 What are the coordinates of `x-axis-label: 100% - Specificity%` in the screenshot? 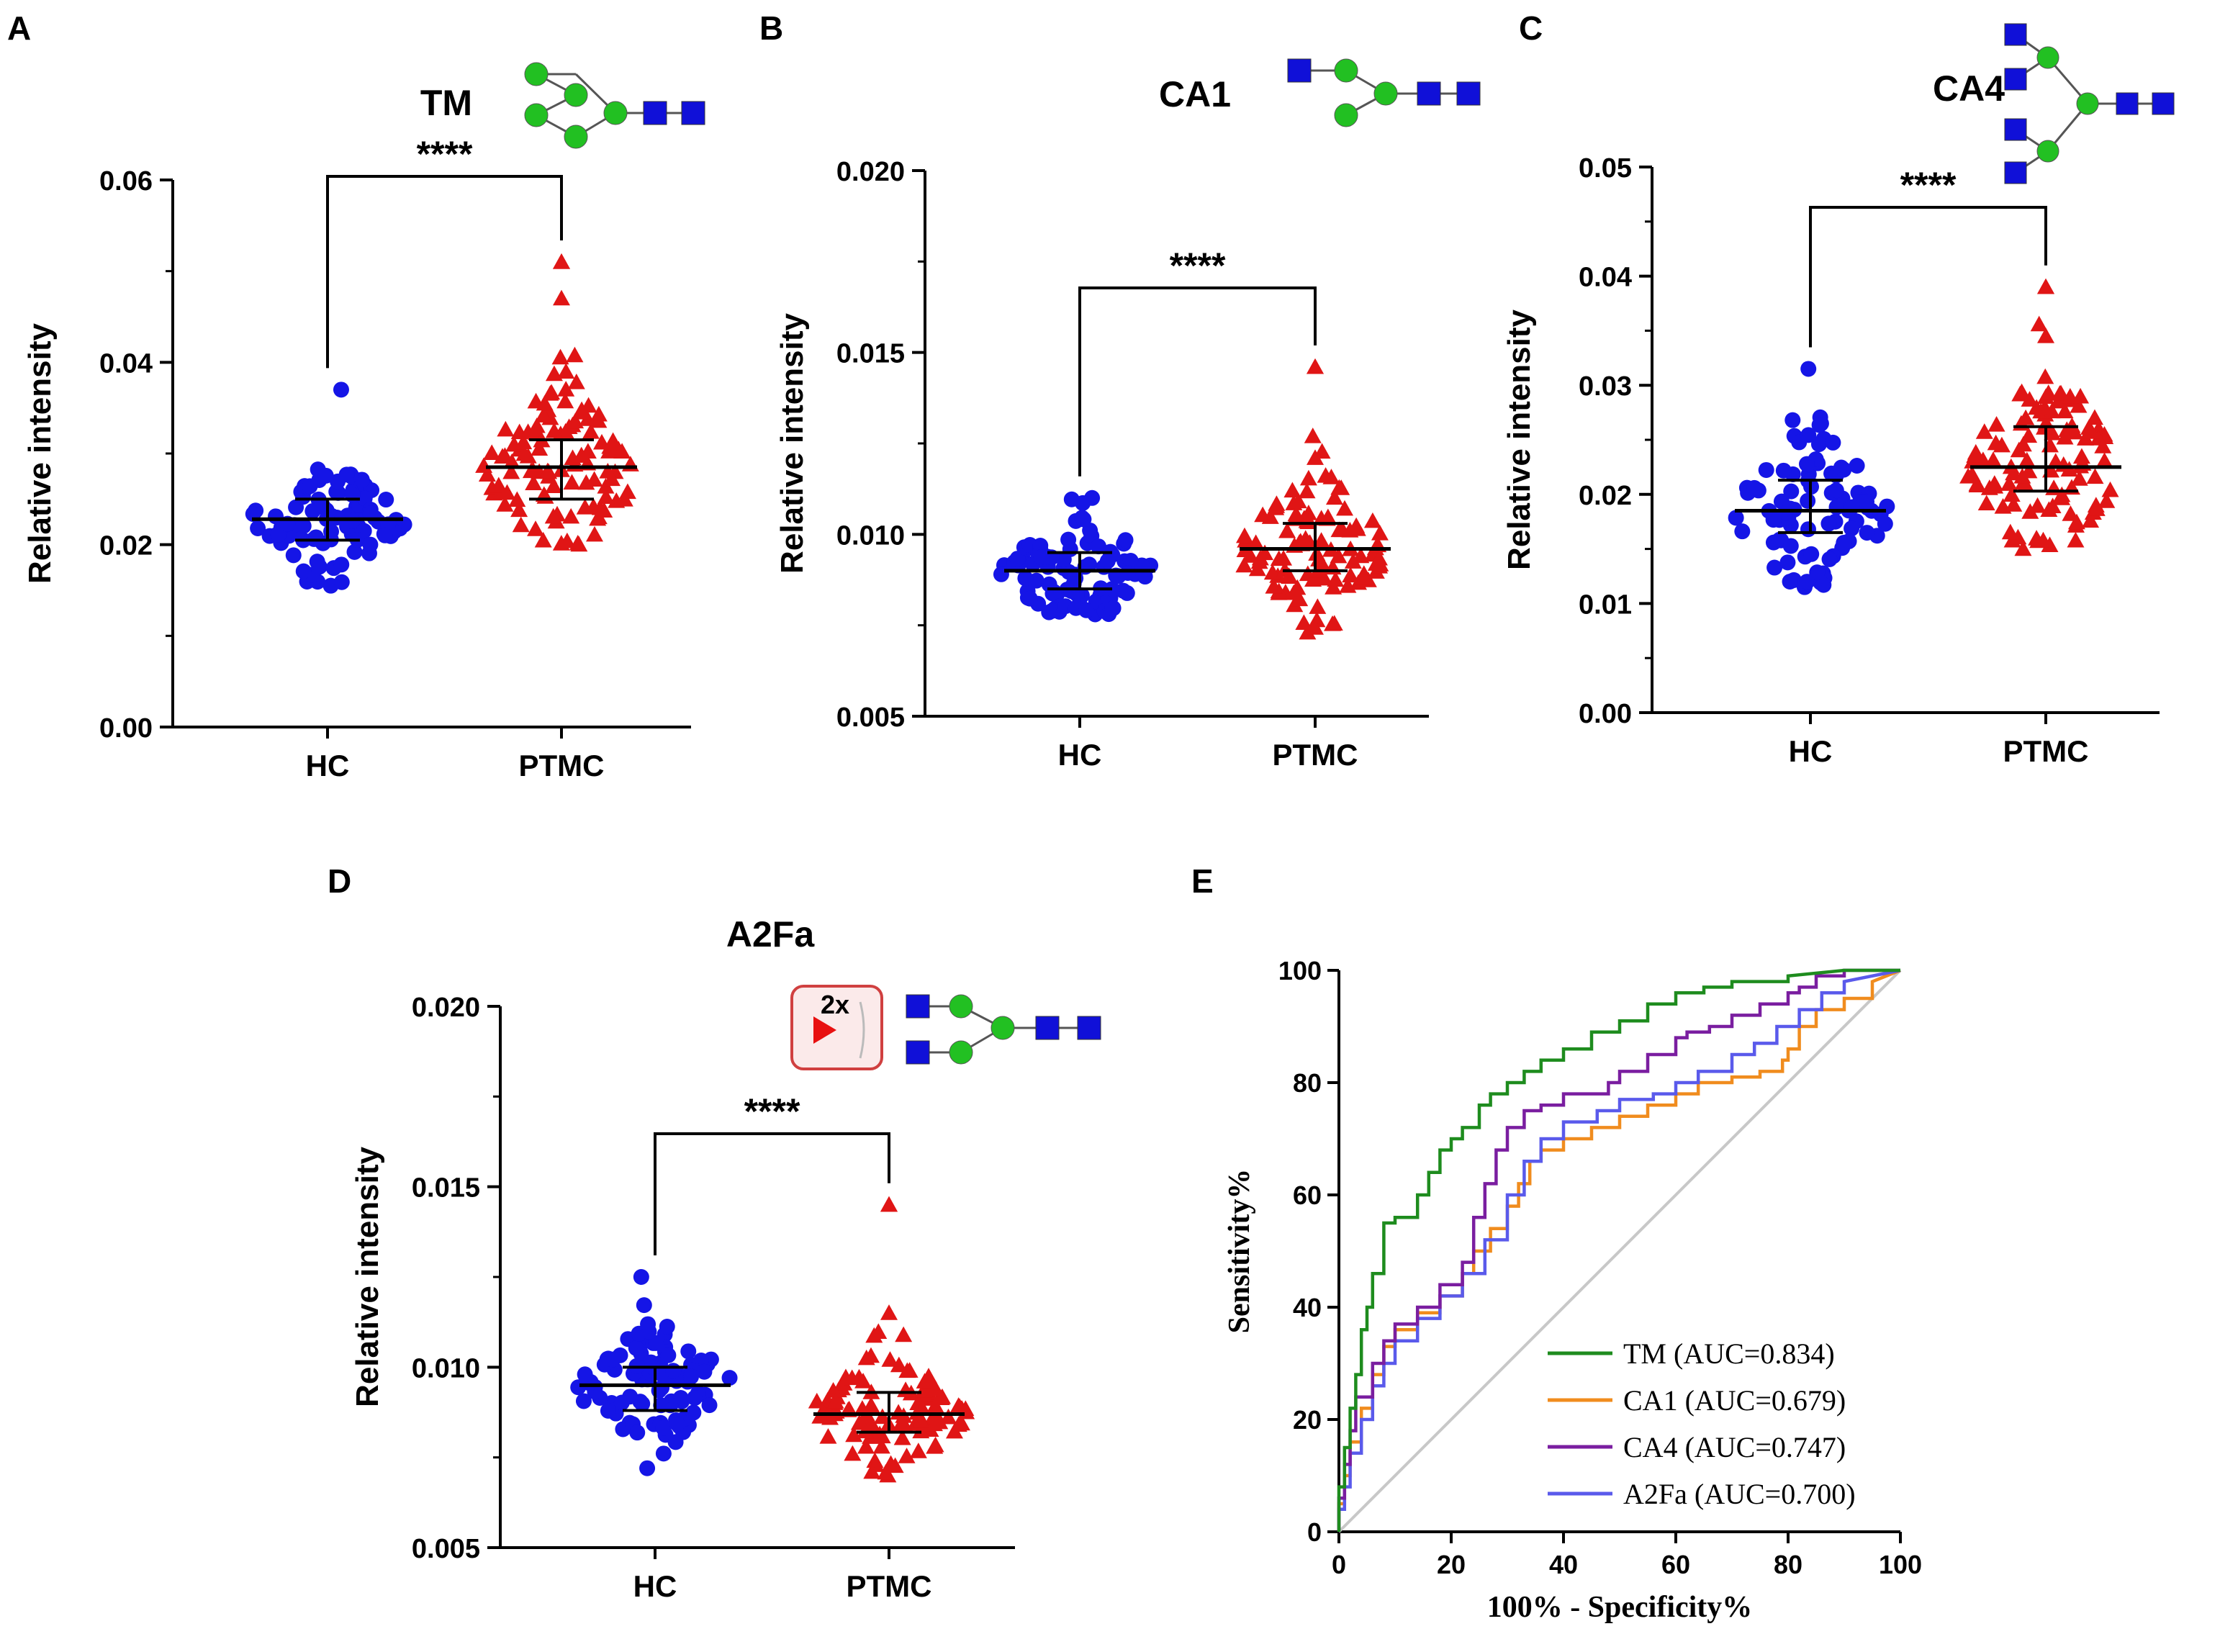 It's located at (1620, 1608).